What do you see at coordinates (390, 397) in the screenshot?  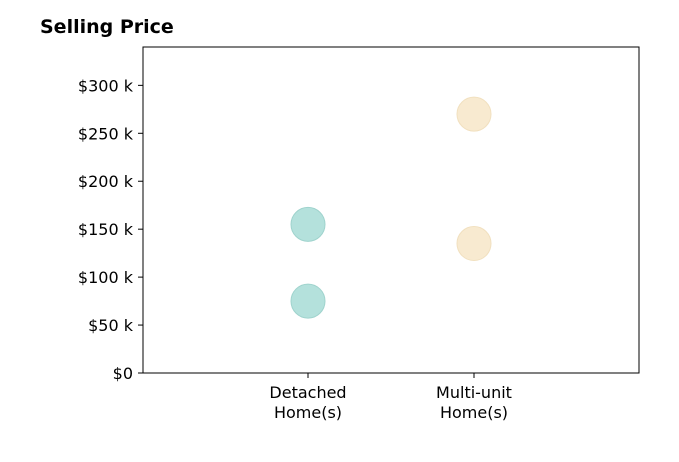 I see `x-axis: Detached Home(s) Multi-unit Home(s)` at bounding box center [390, 397].